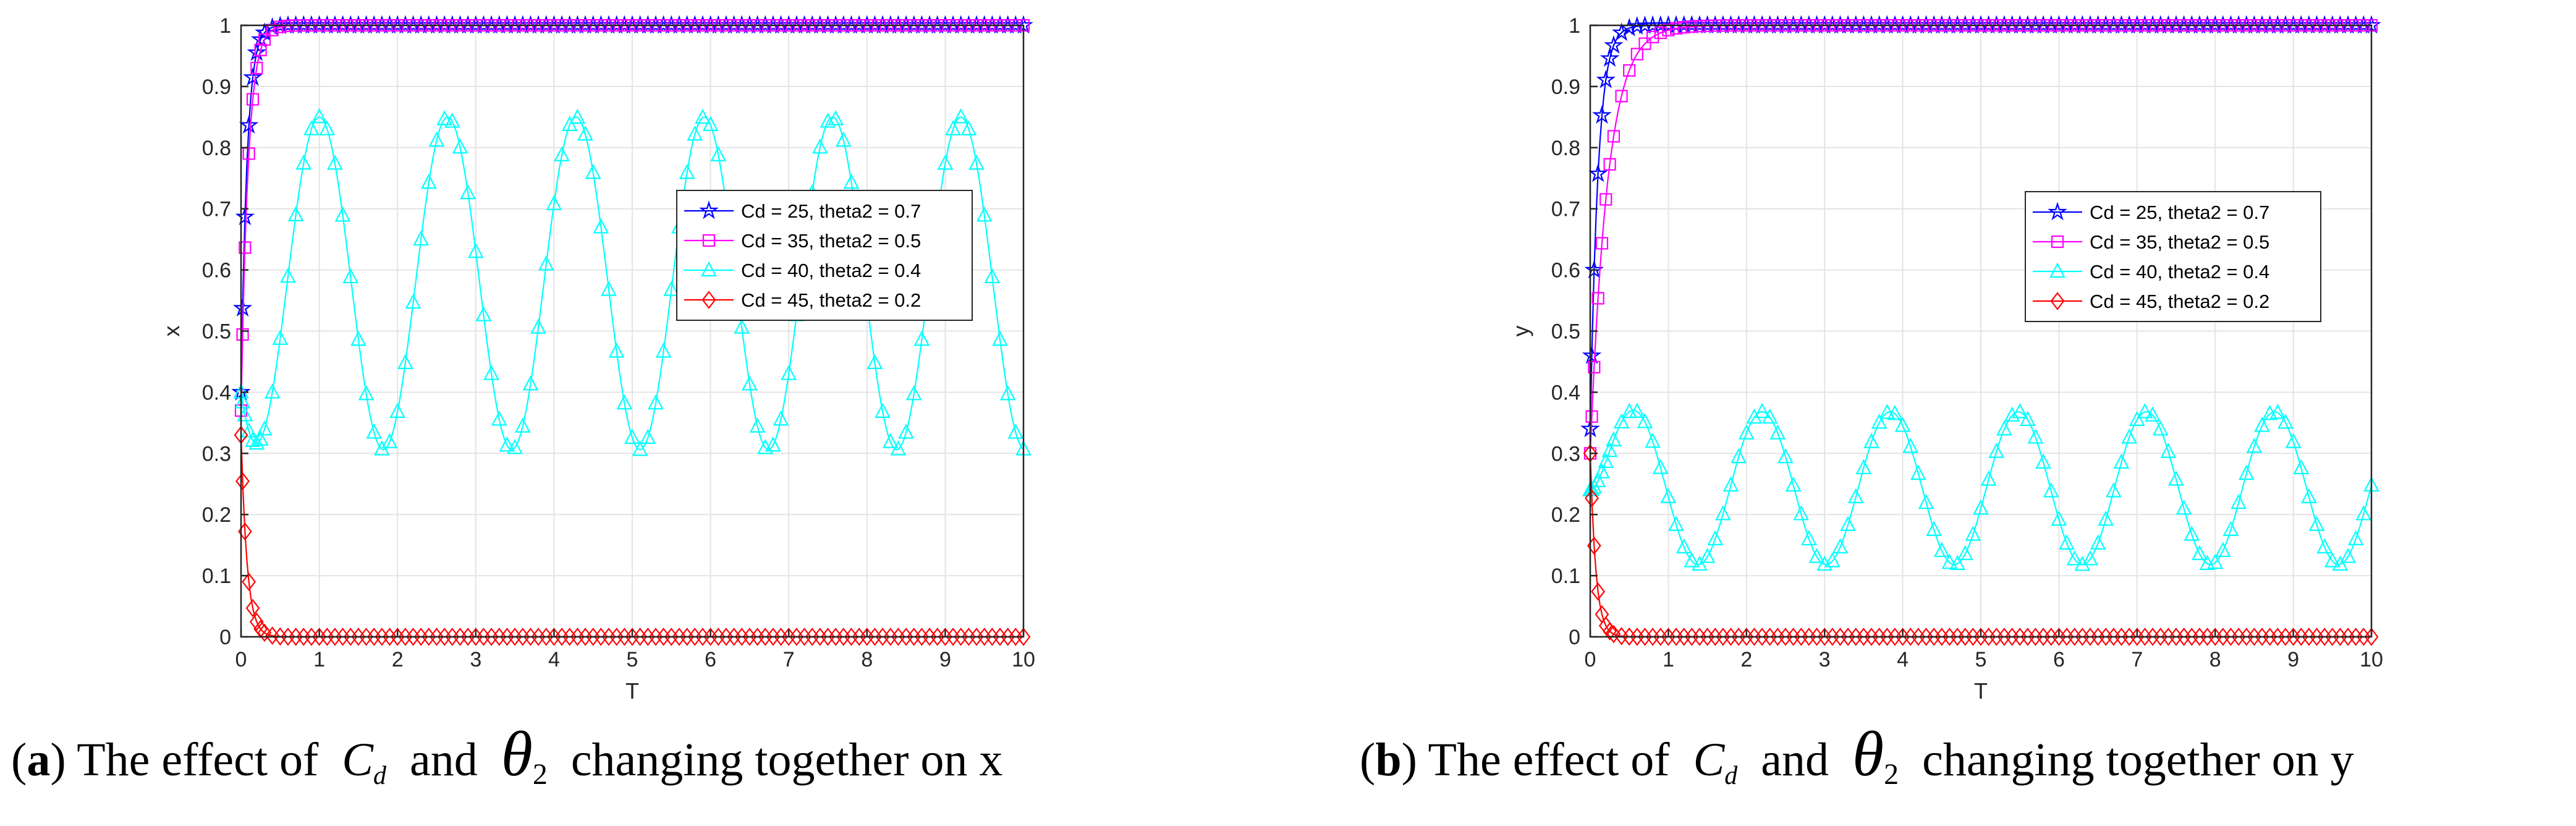 The width and height of the screenshot is (2576, 826). I want to click on y-tick-label: 0.1, so click(216, 576).